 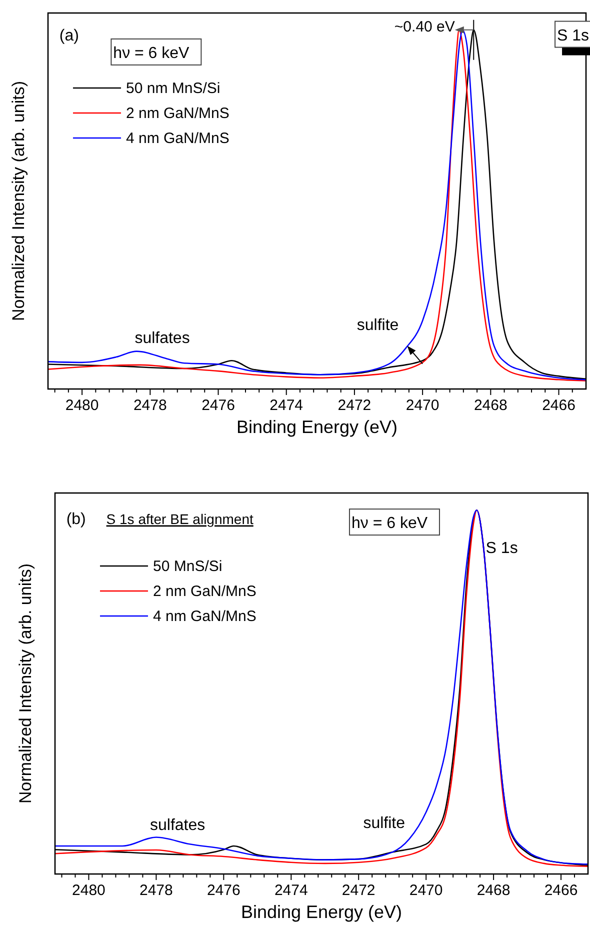 I want to click on annotation: (a), so click(x=69, y=35).